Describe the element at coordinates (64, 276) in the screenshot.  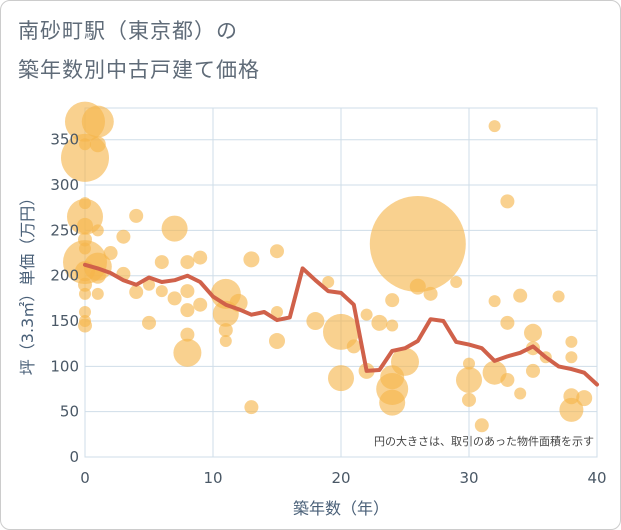
I see `y-tick-label: 200` at that location.